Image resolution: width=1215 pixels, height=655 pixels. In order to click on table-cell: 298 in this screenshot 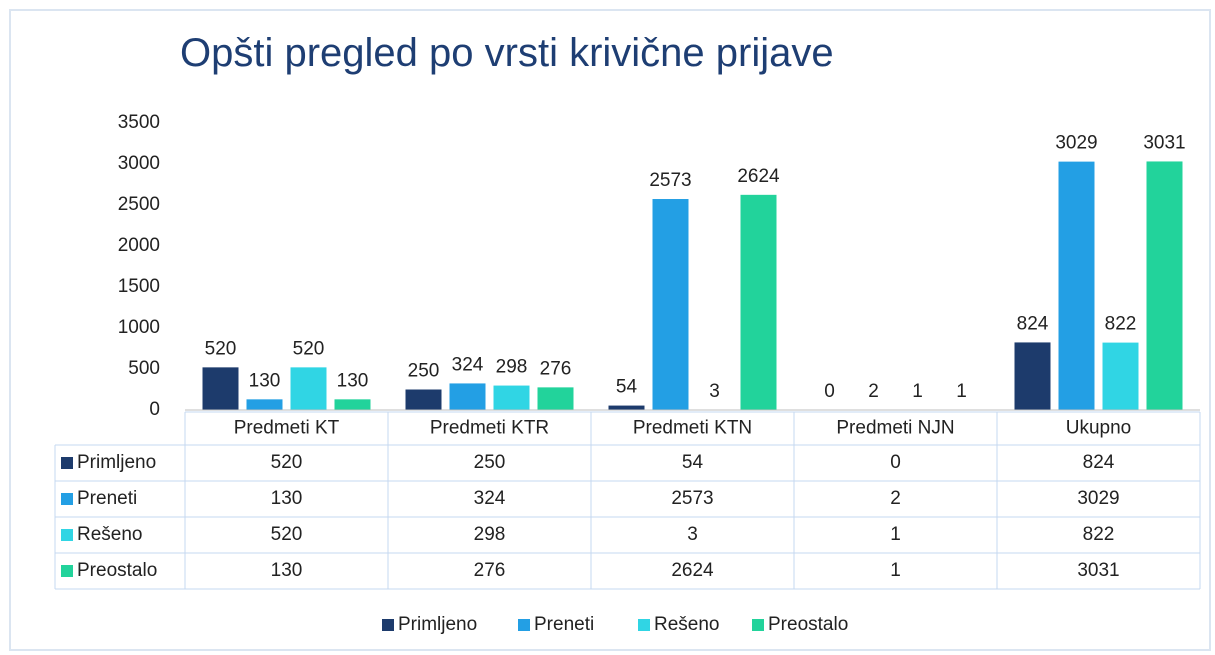, I will do `click(490, 534)`.